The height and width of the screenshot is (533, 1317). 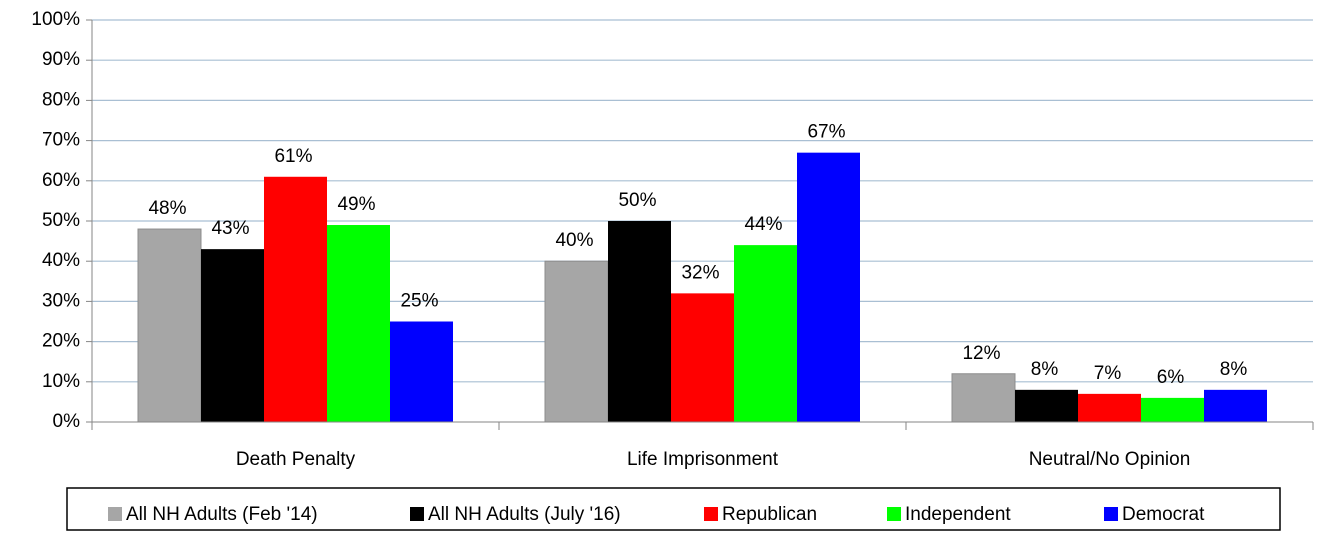 What do you see at coordinates (1163, 514) in the screenshot?
I see `legend-label: Democrat` at bounding box center [1163, 514].